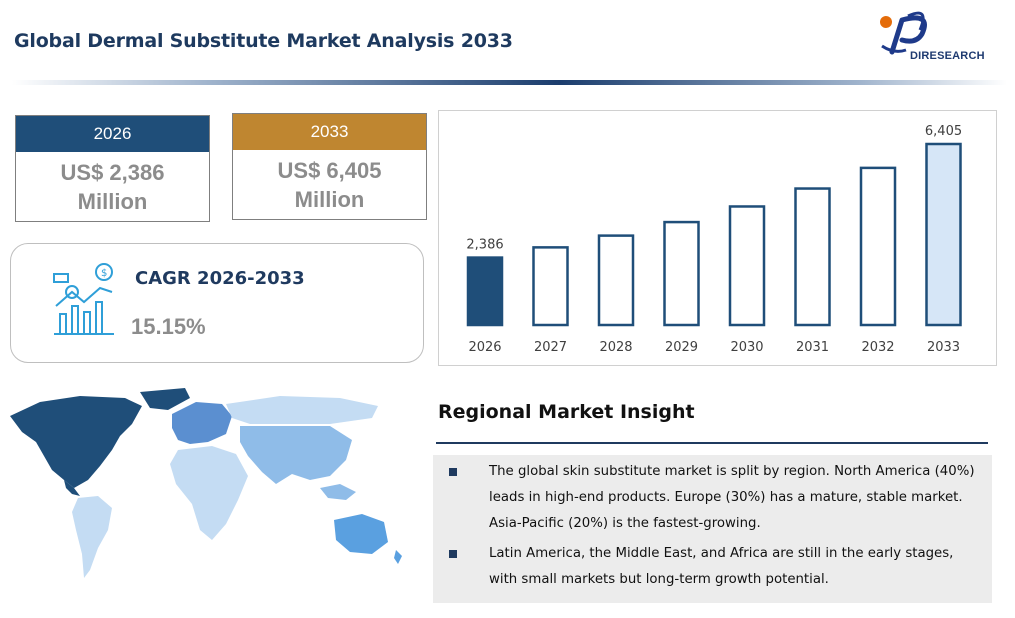  I want to click on insight-title: Regional Market Insight, so click(566, 412).